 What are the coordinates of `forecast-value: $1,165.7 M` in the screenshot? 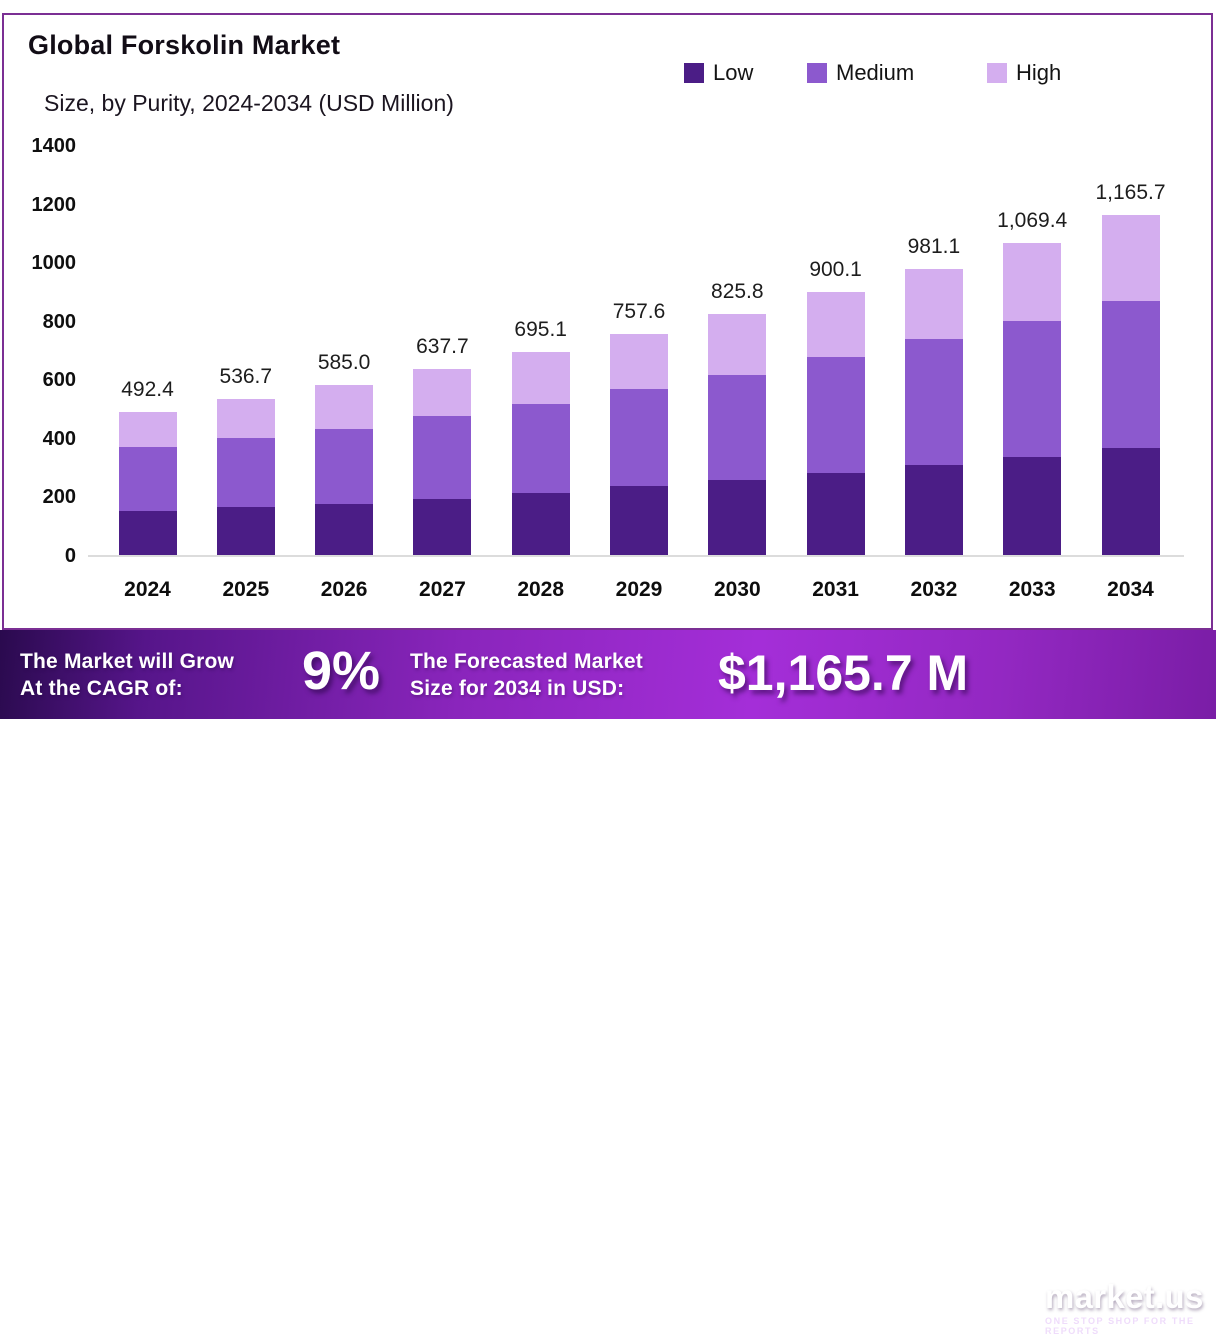 It's located at (843, 673).